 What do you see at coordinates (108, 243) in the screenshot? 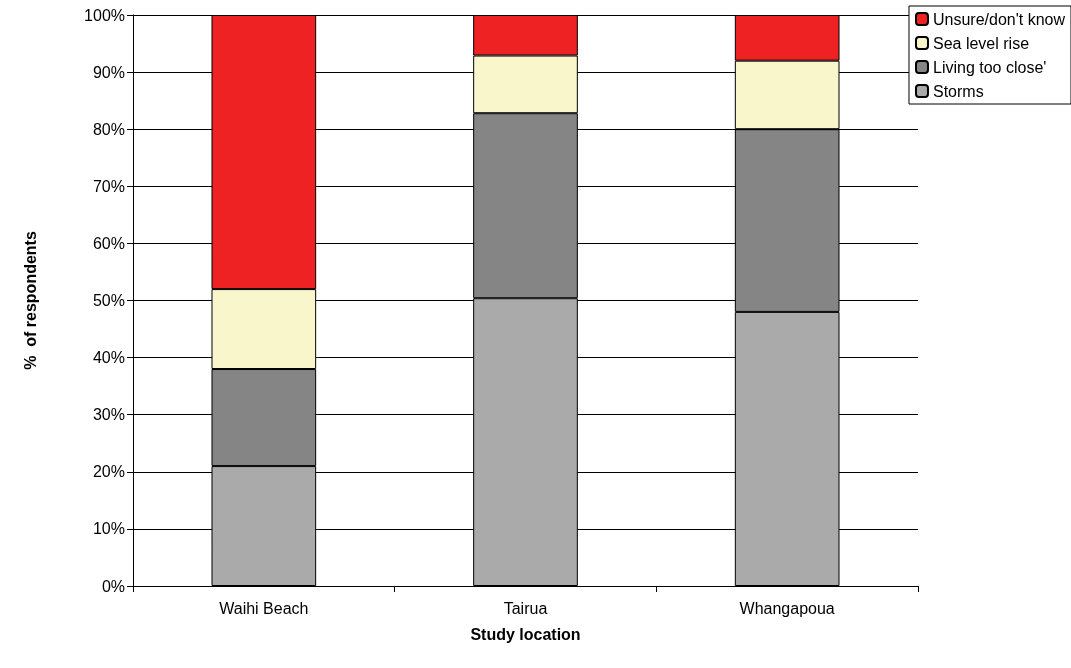
I see `y-tick-label: 60%` at bounding box center [108, 243].